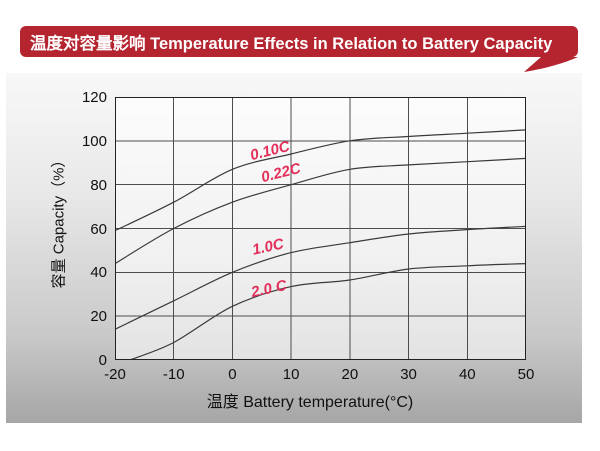 This screenshot has height=451, width=600. What do you see at coordinates (98, 273) in the screenshot?
I see `y-tick-label-40: 40` at bounding box center [98, 273].